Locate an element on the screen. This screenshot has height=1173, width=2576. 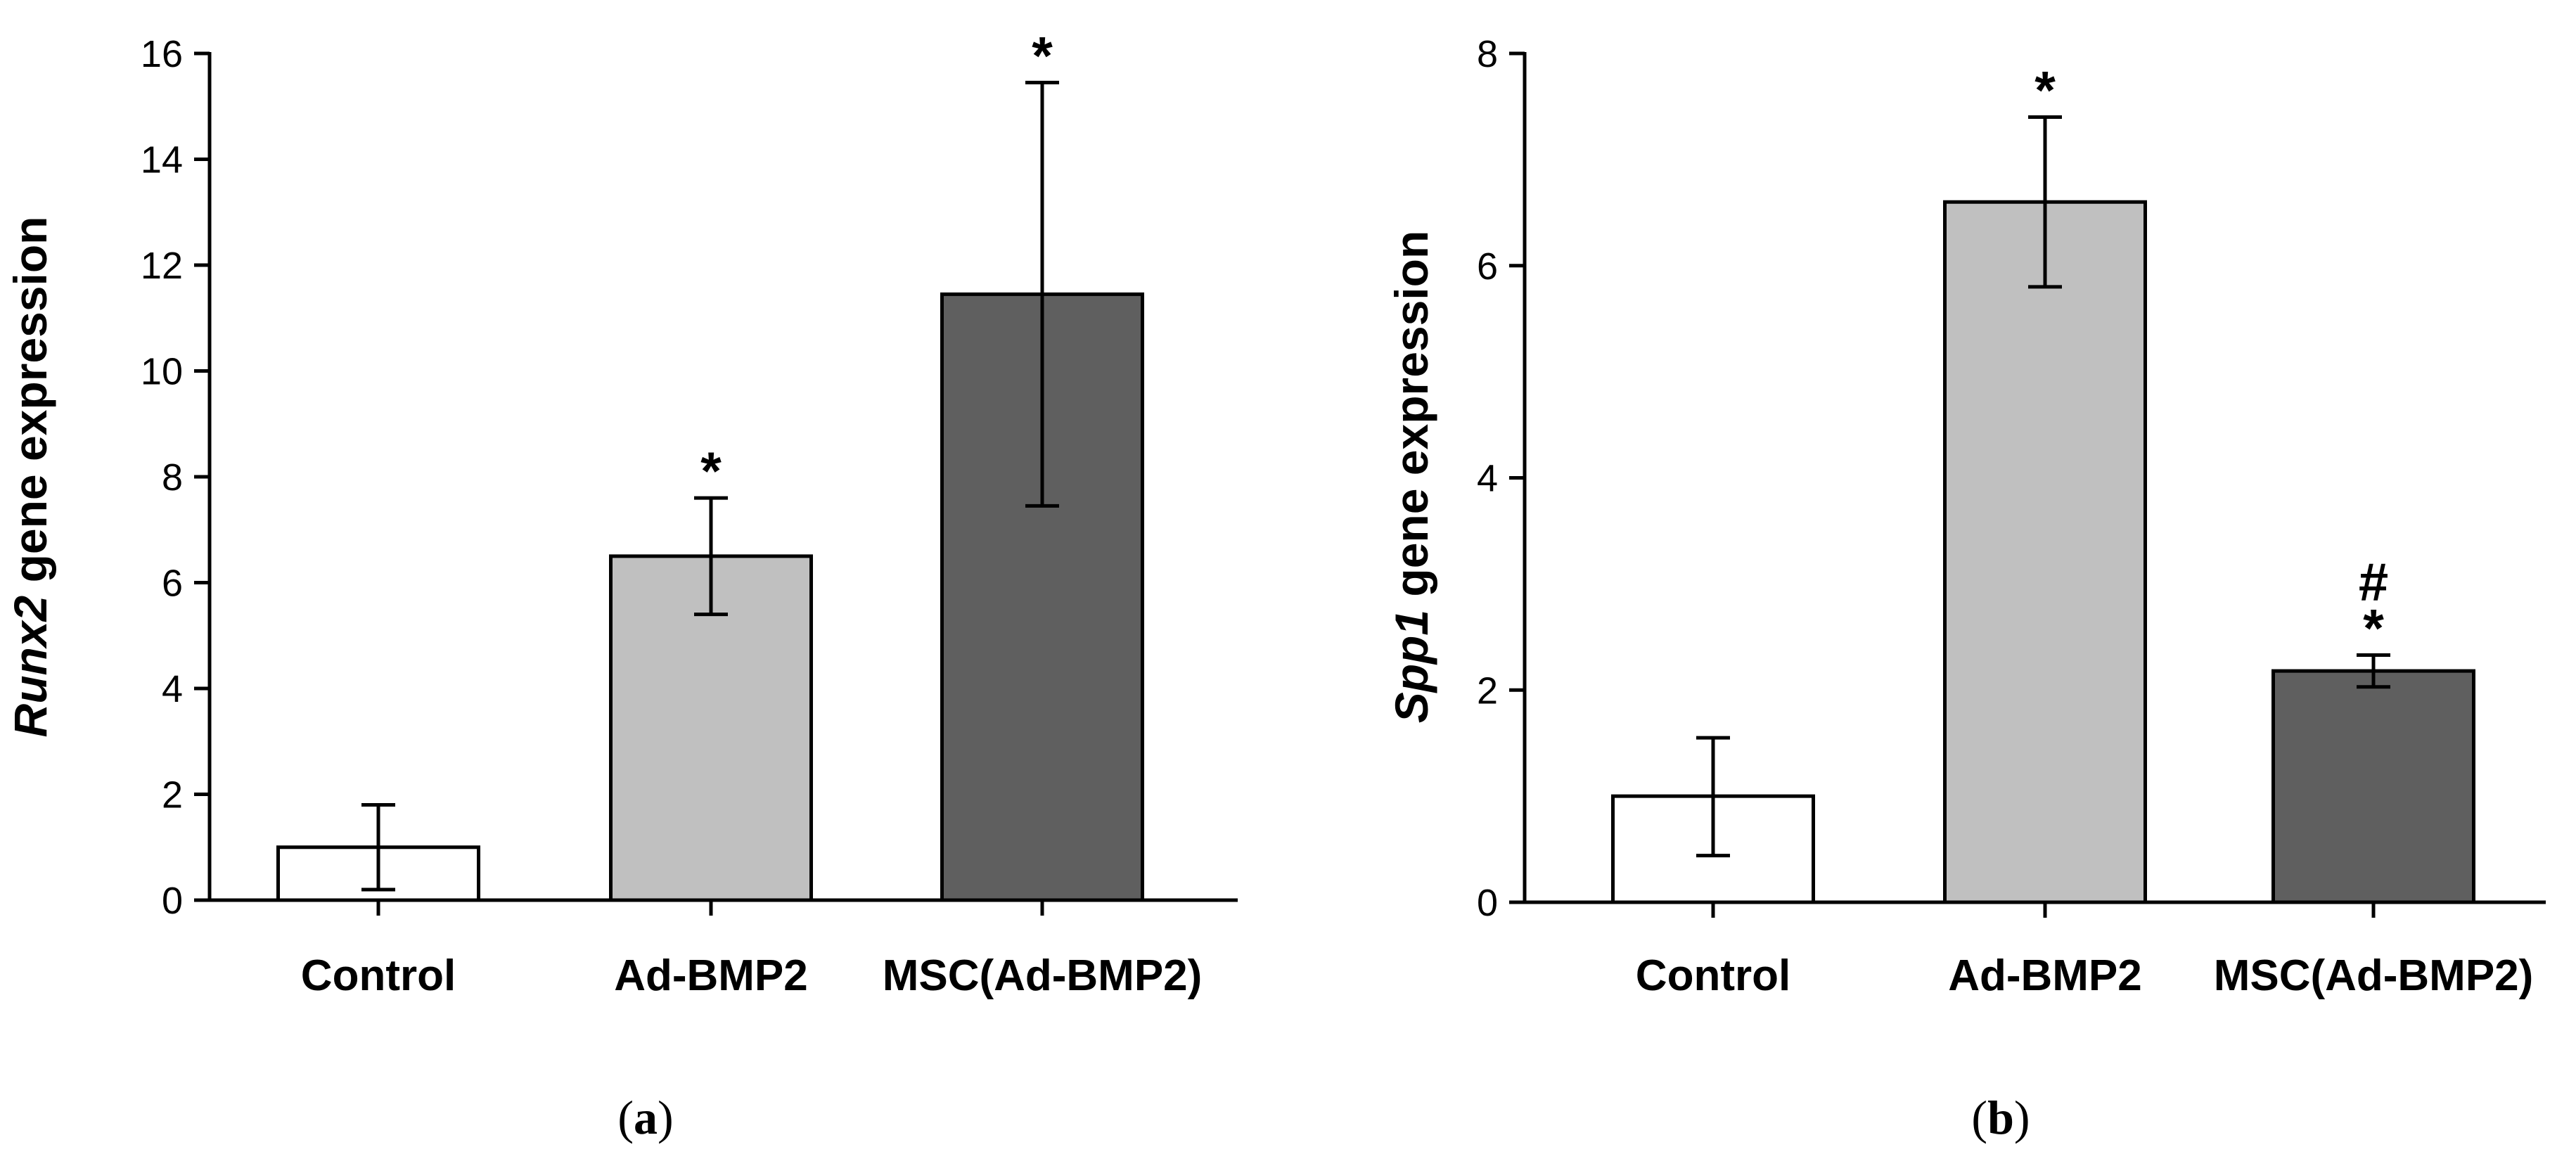
y-axis-label: Spp1 gene expression is located at coordinates (1411, 477).